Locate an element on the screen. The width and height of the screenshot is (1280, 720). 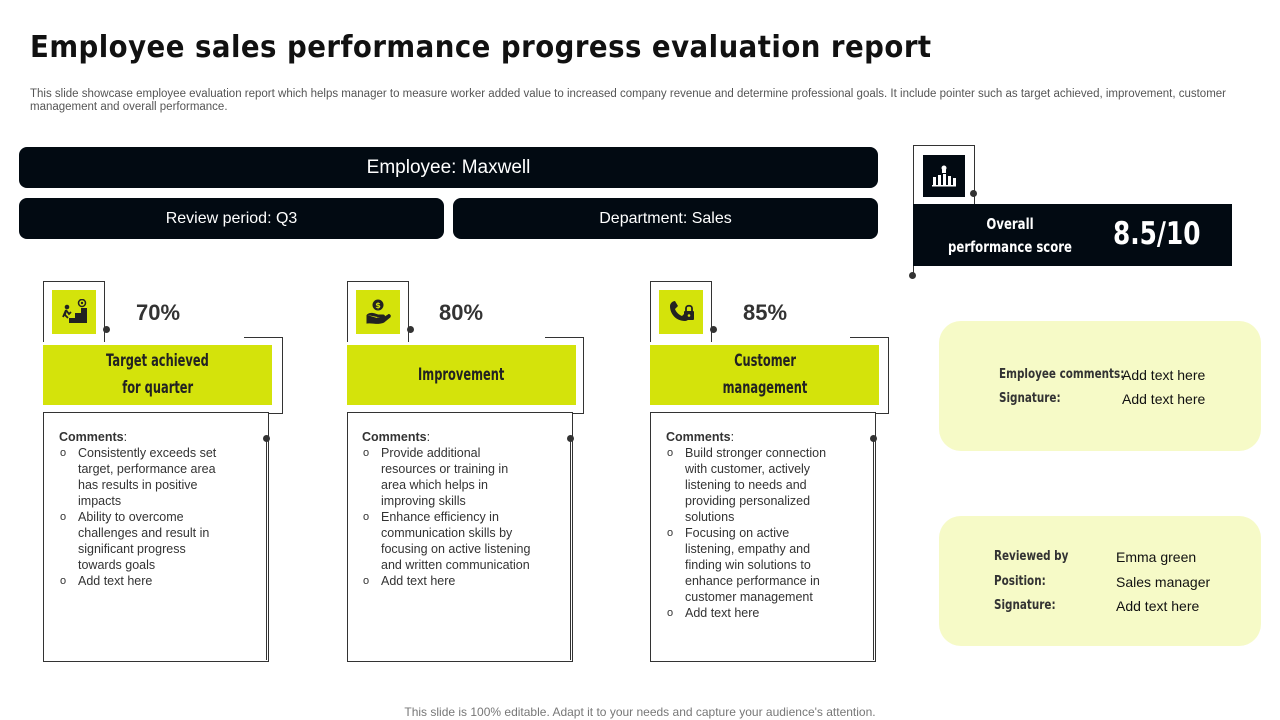
overall-score-card: Overall performance score 8.5/10 is located at coordinates (1072, 235).